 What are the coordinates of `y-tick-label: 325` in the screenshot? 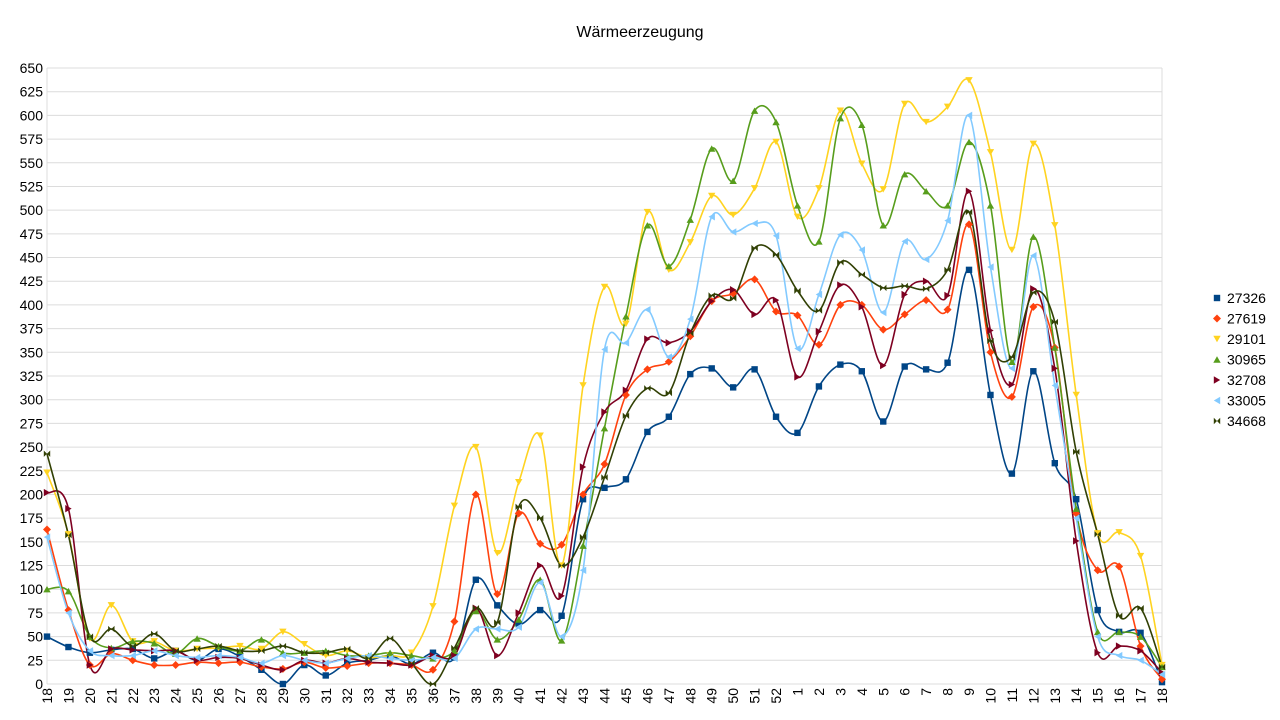 It's located at (32, 376).